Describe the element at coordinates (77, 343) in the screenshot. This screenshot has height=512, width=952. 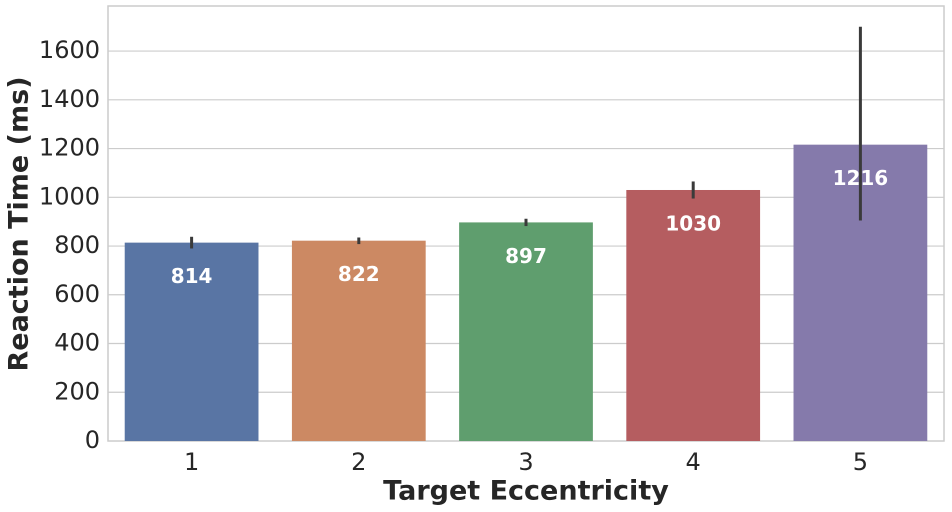
I see `y-tick-label: 400` at that location.